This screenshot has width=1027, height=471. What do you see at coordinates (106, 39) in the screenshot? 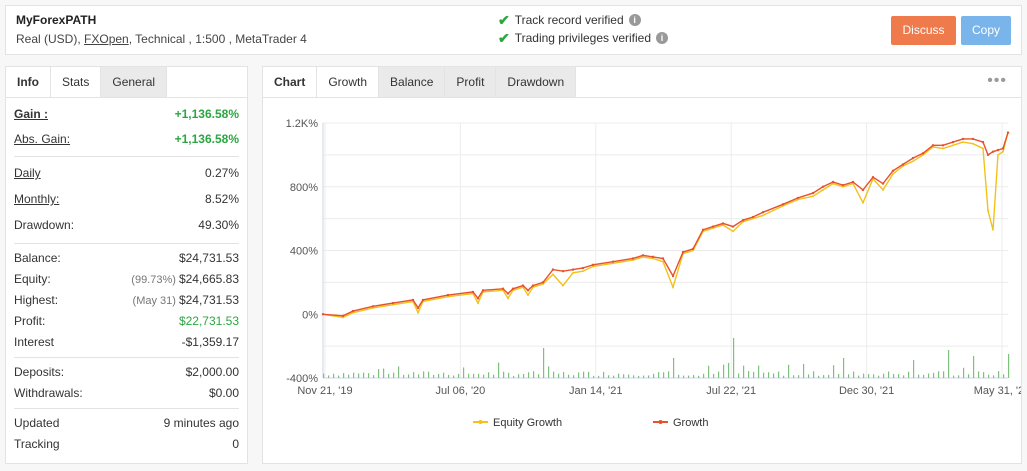
I see `broker-link: FXOpen` at bounding box center [106, 39].